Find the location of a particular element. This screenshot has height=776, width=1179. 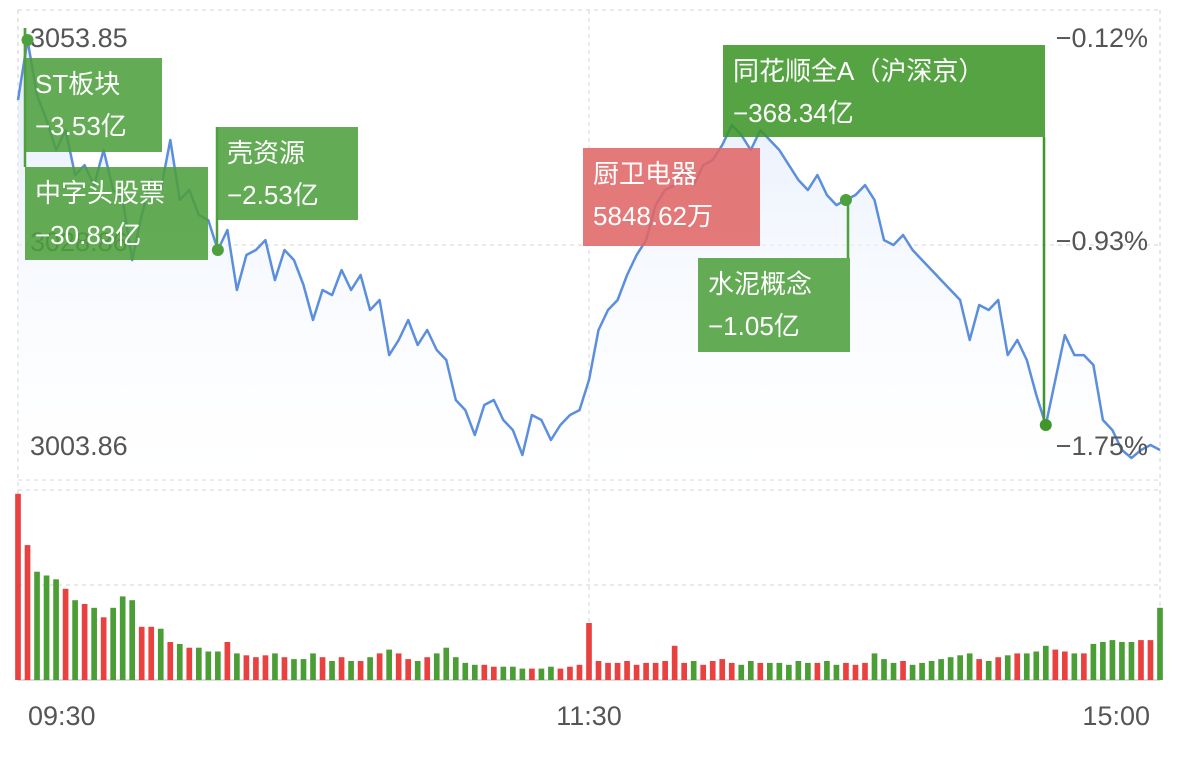

y2-tick-label: −0.12% is located at coordinates (1102, 38).